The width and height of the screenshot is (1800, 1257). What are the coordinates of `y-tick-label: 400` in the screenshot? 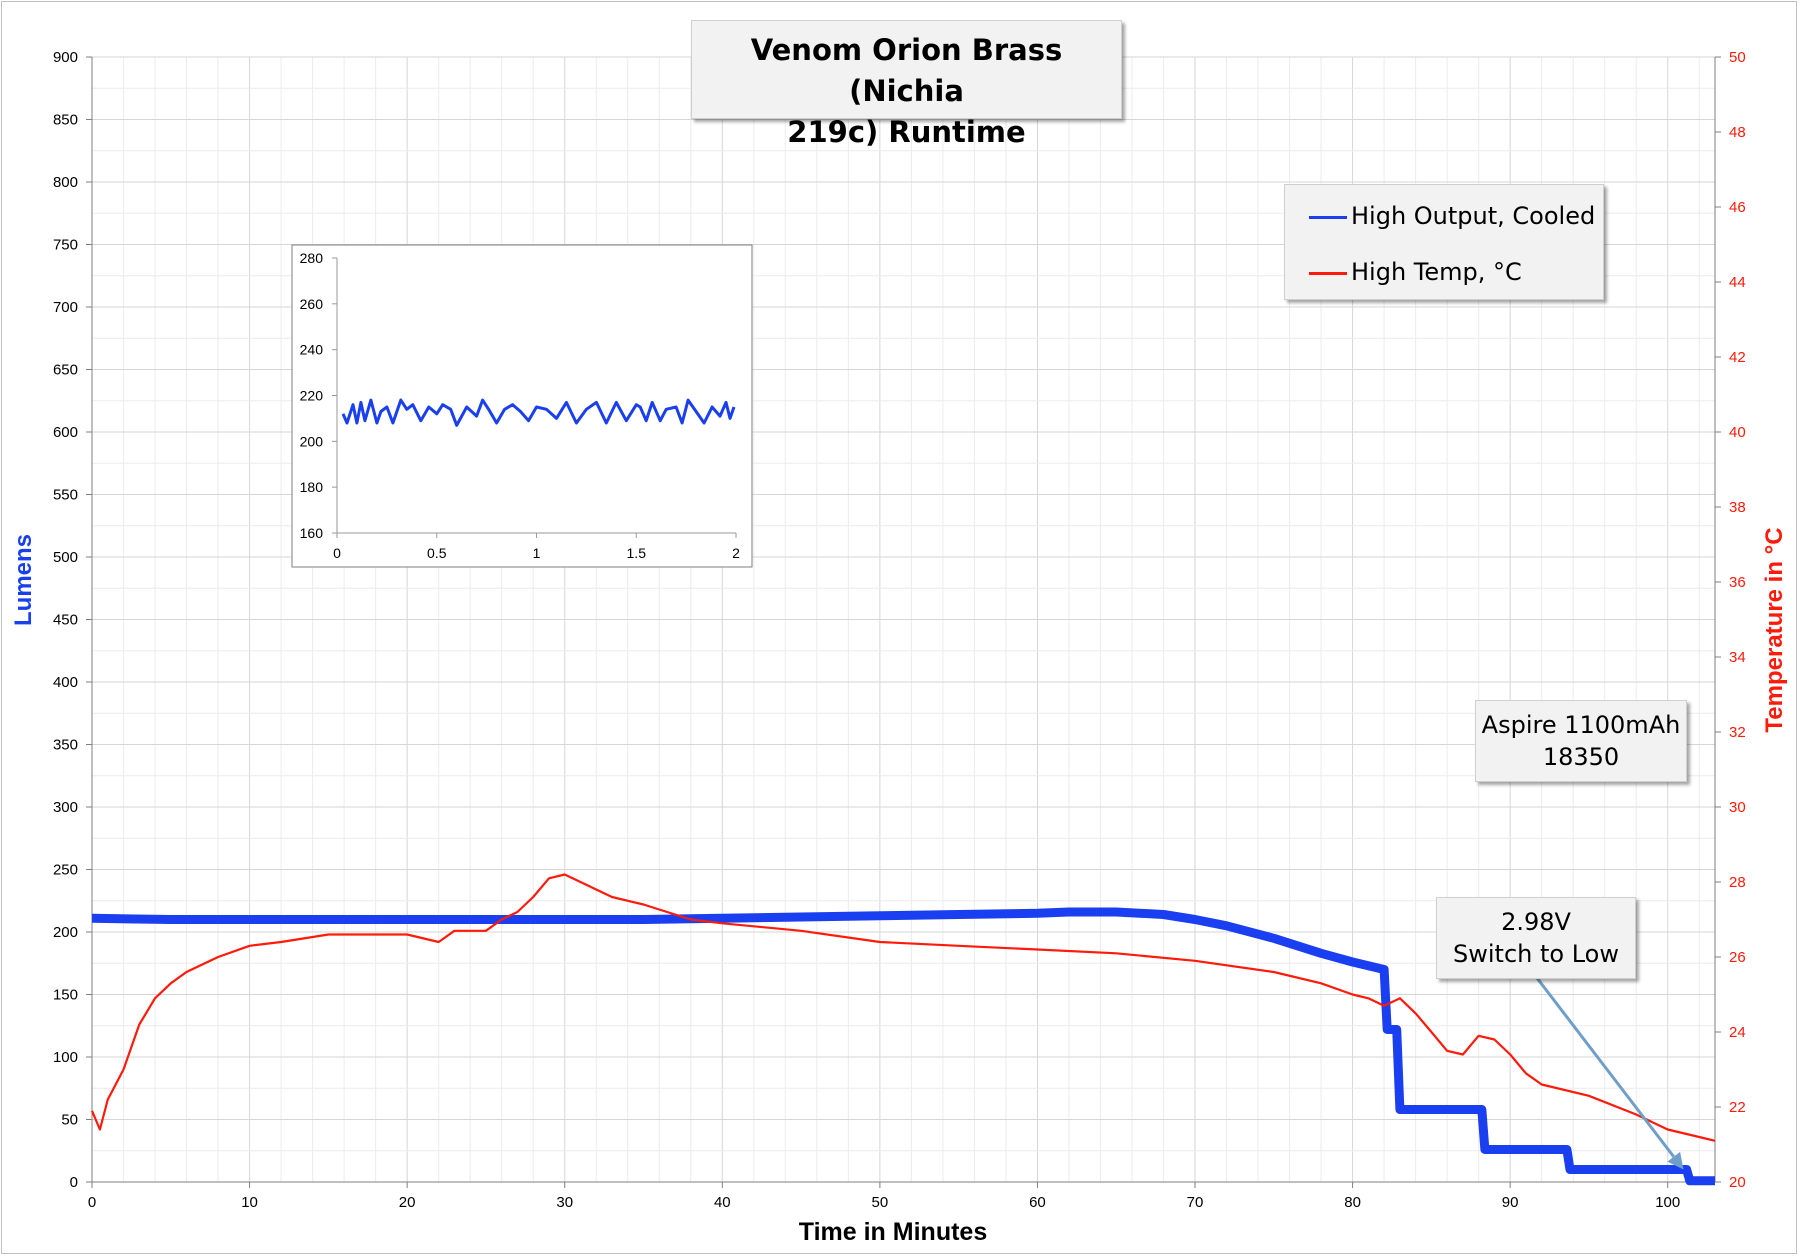 It's located at (65, 682).